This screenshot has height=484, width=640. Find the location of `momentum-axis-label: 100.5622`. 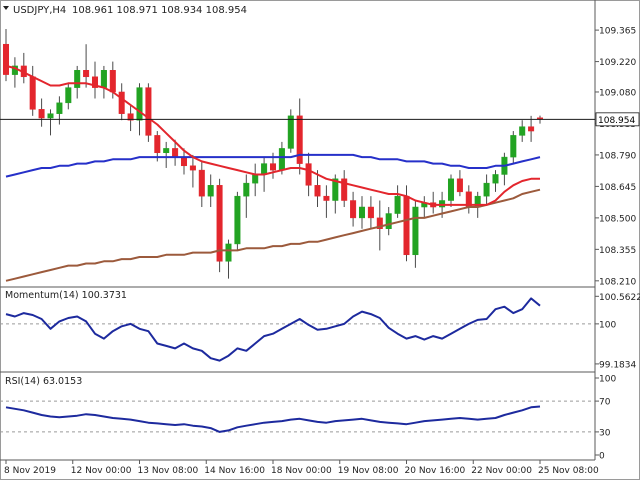

momentum-axis-label: 100.5622 is located at coordinates (619, 298).